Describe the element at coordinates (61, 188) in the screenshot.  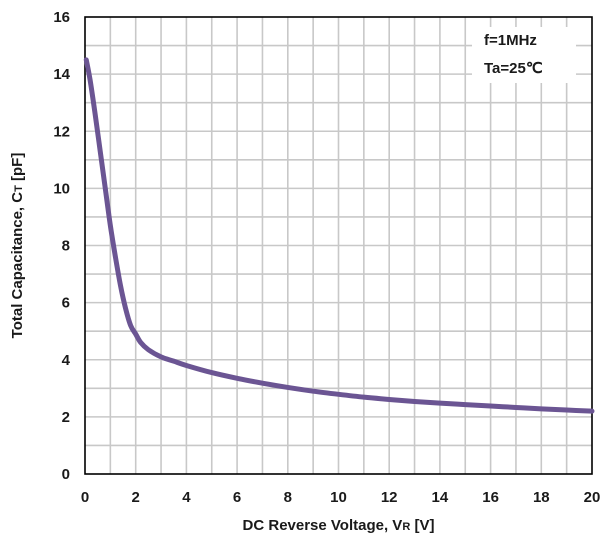
I see `y-tick-label: 10` at that location.